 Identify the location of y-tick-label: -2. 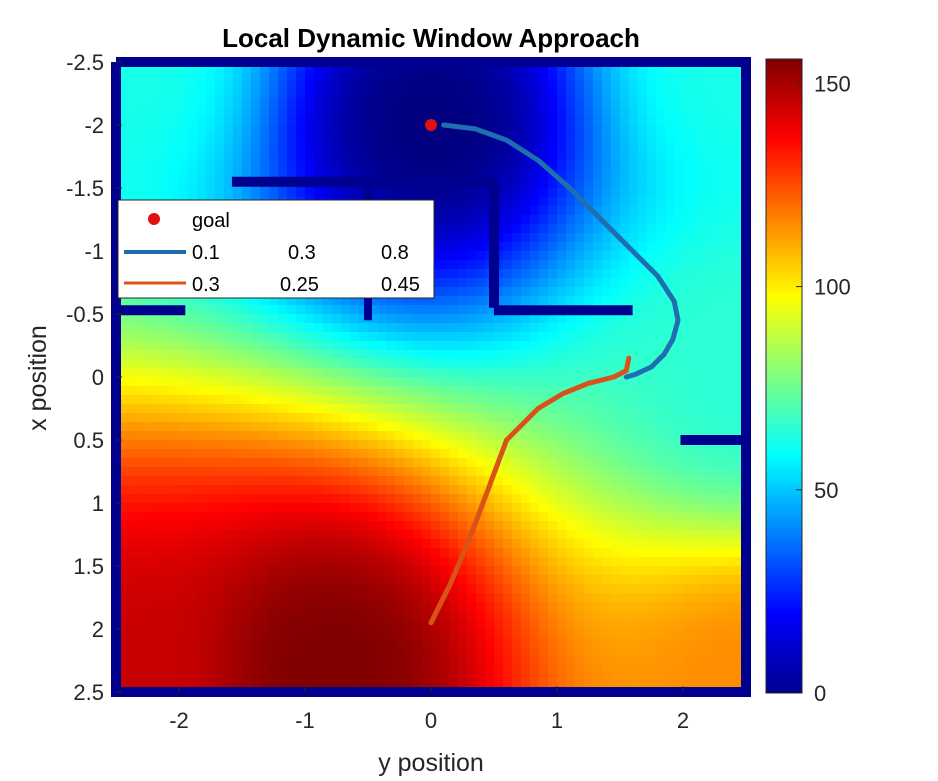
(94, 125).